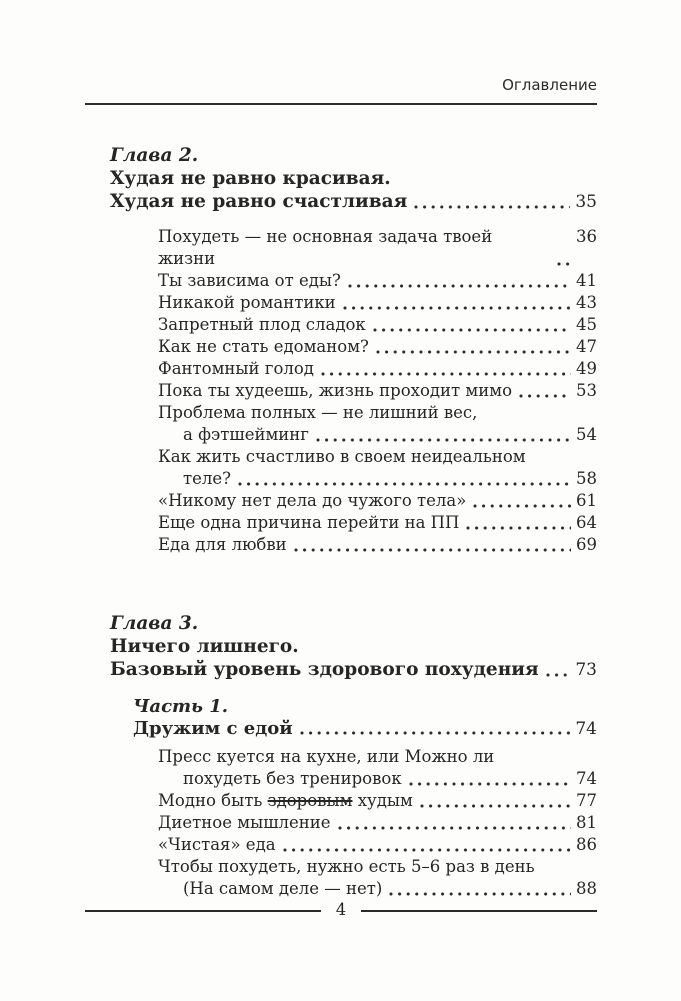  I want to click on toc-entry-page-number: 81, so click(586, 822).